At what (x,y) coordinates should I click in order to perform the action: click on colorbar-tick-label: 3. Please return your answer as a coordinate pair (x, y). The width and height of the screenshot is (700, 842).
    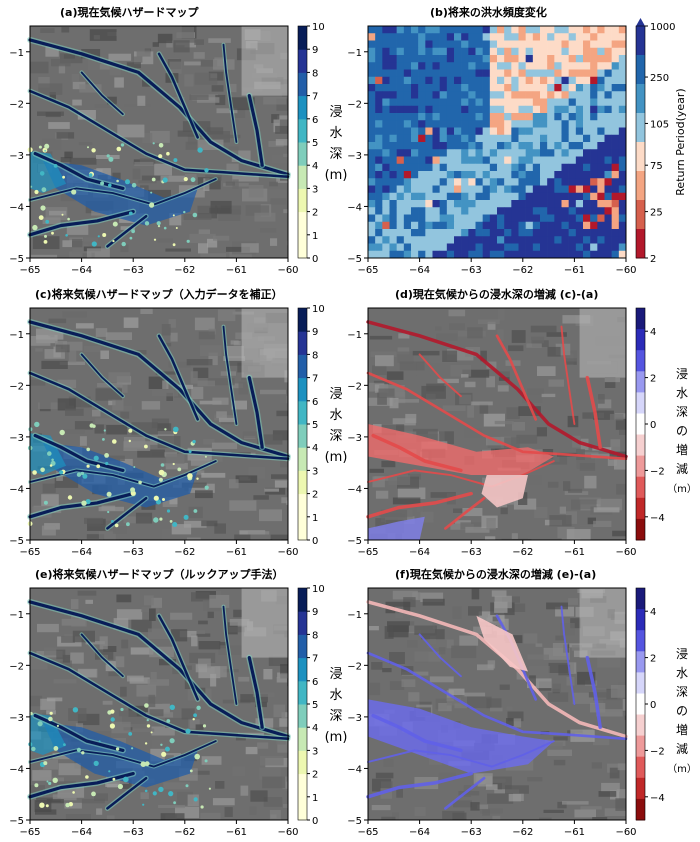
    Looking at the image, I should click on (315, 751).